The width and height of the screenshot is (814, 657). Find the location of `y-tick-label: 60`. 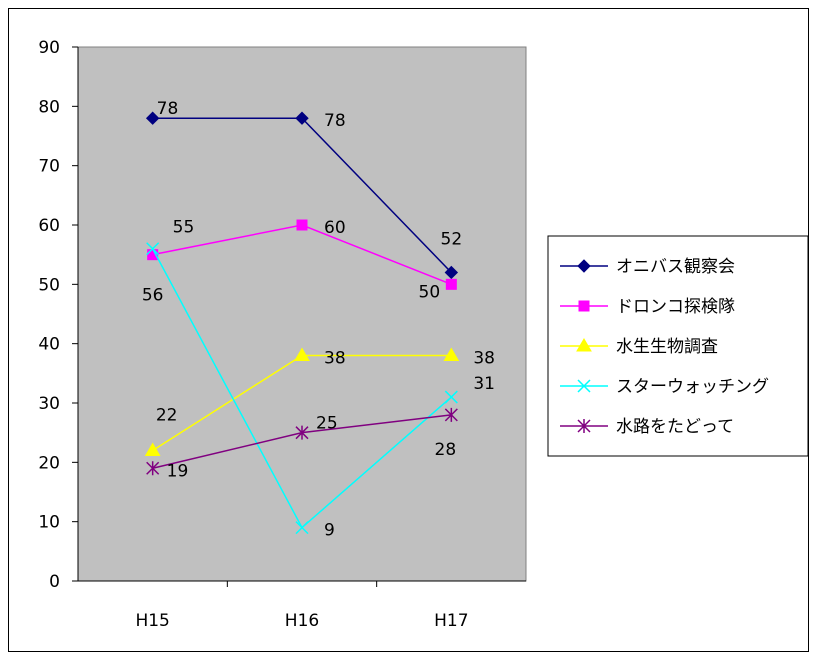

y-tick-label: 60 is located at coordinates (49, 226).